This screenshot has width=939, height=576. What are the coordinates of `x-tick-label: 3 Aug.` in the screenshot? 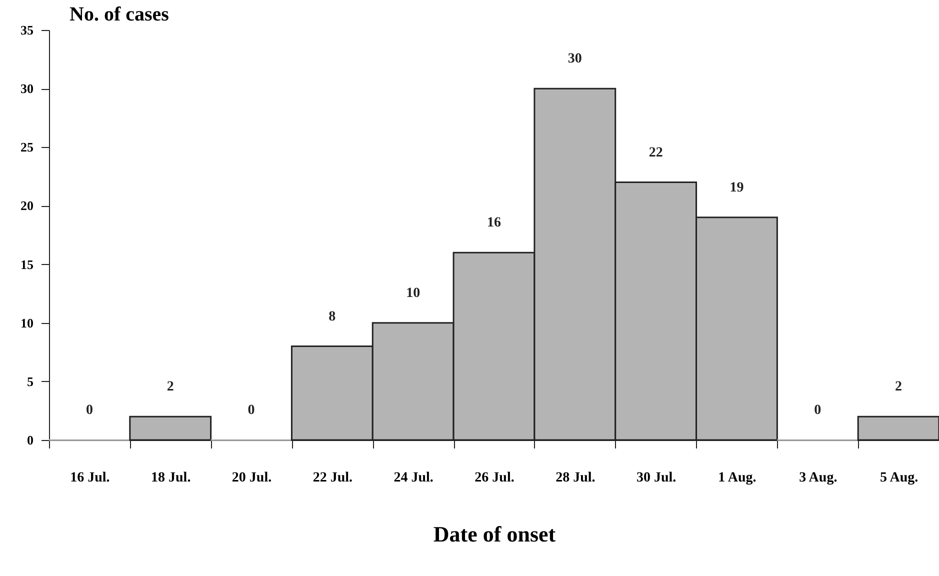 It's located at (818, 478).